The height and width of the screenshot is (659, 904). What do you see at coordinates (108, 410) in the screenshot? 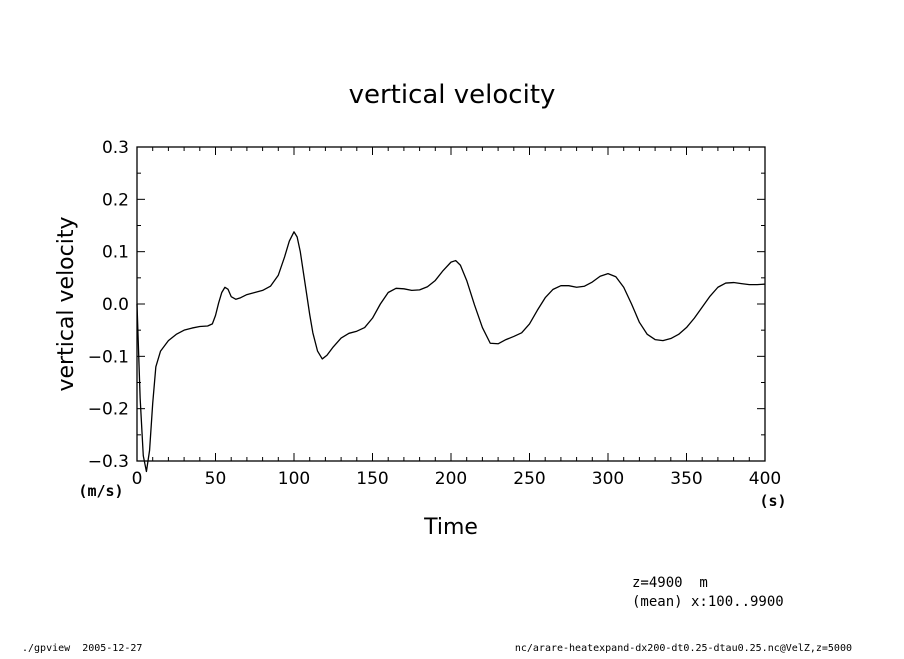
I see `y-tick-label: −0.2` at bounding box center [108, 410].